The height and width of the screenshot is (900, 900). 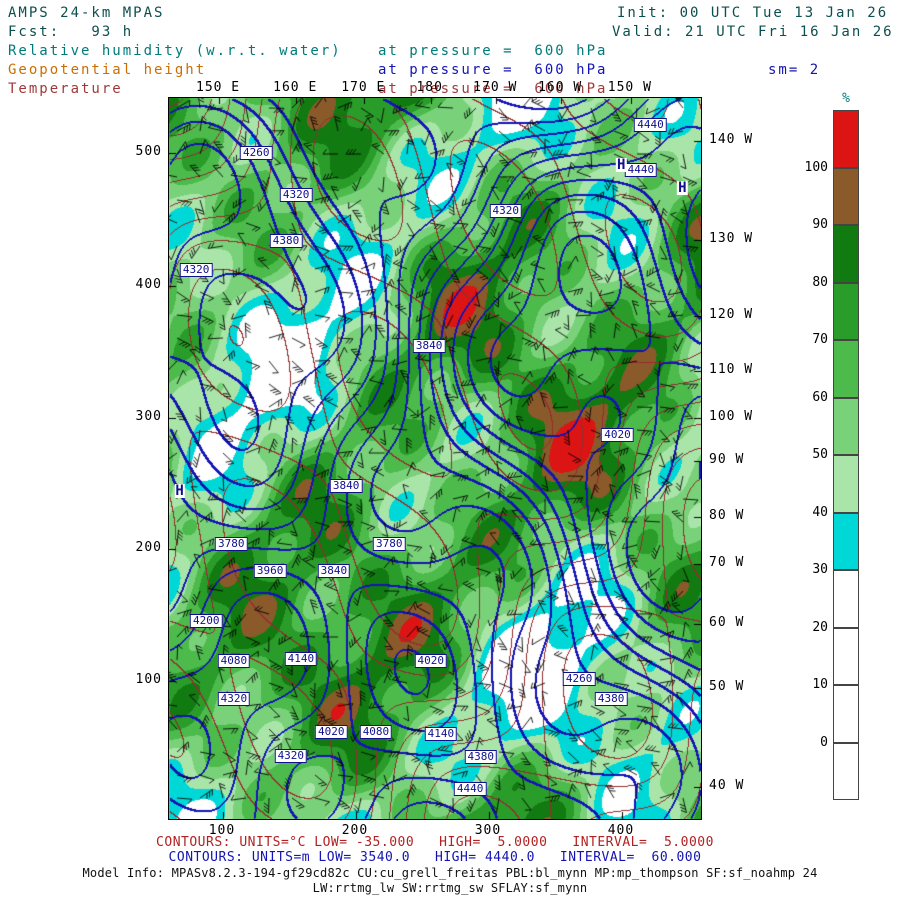 What do you see at coordinates (820, 684) in the screenshot?
I see `colorbar-tick-label: 10` at bounding box center [820, 684].